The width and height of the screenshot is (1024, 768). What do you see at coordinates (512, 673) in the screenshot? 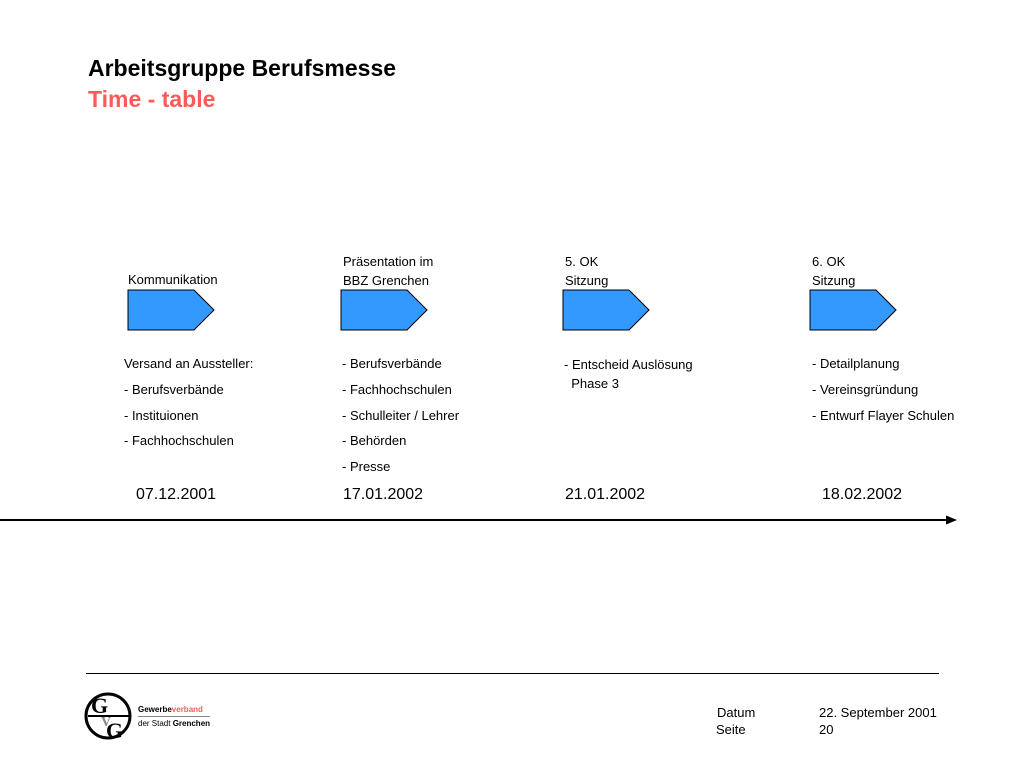
I see `footer-divider` at bounding box center [512, 673].